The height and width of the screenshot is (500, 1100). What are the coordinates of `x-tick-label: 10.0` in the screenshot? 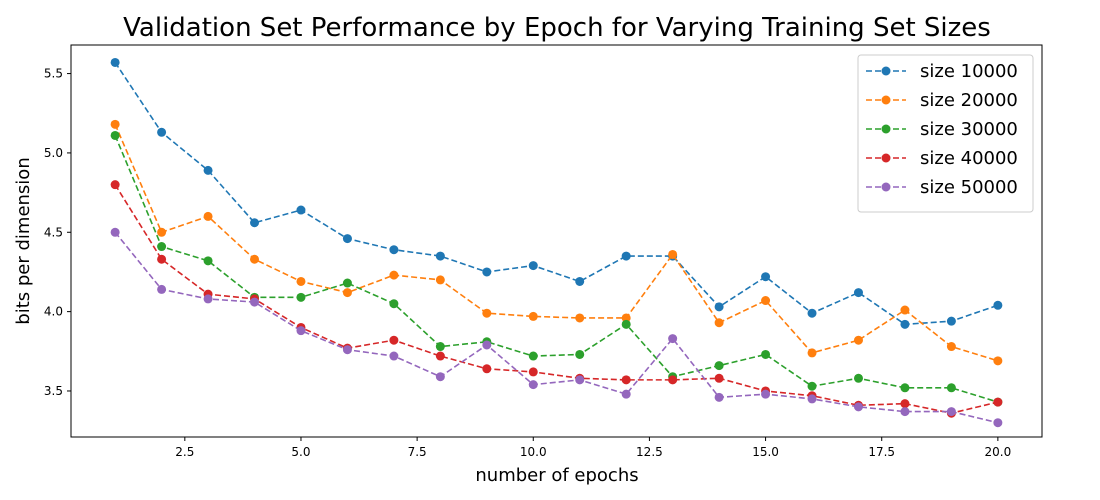 It's located at (533, 452).